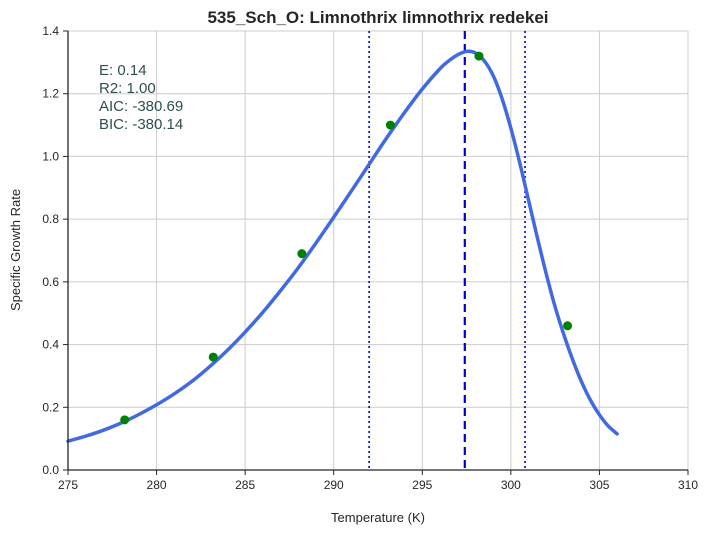 The height and width of the screenshot is (533, 710). I want to click on stat-bic: BIC: -380.14, so click(141, 124).